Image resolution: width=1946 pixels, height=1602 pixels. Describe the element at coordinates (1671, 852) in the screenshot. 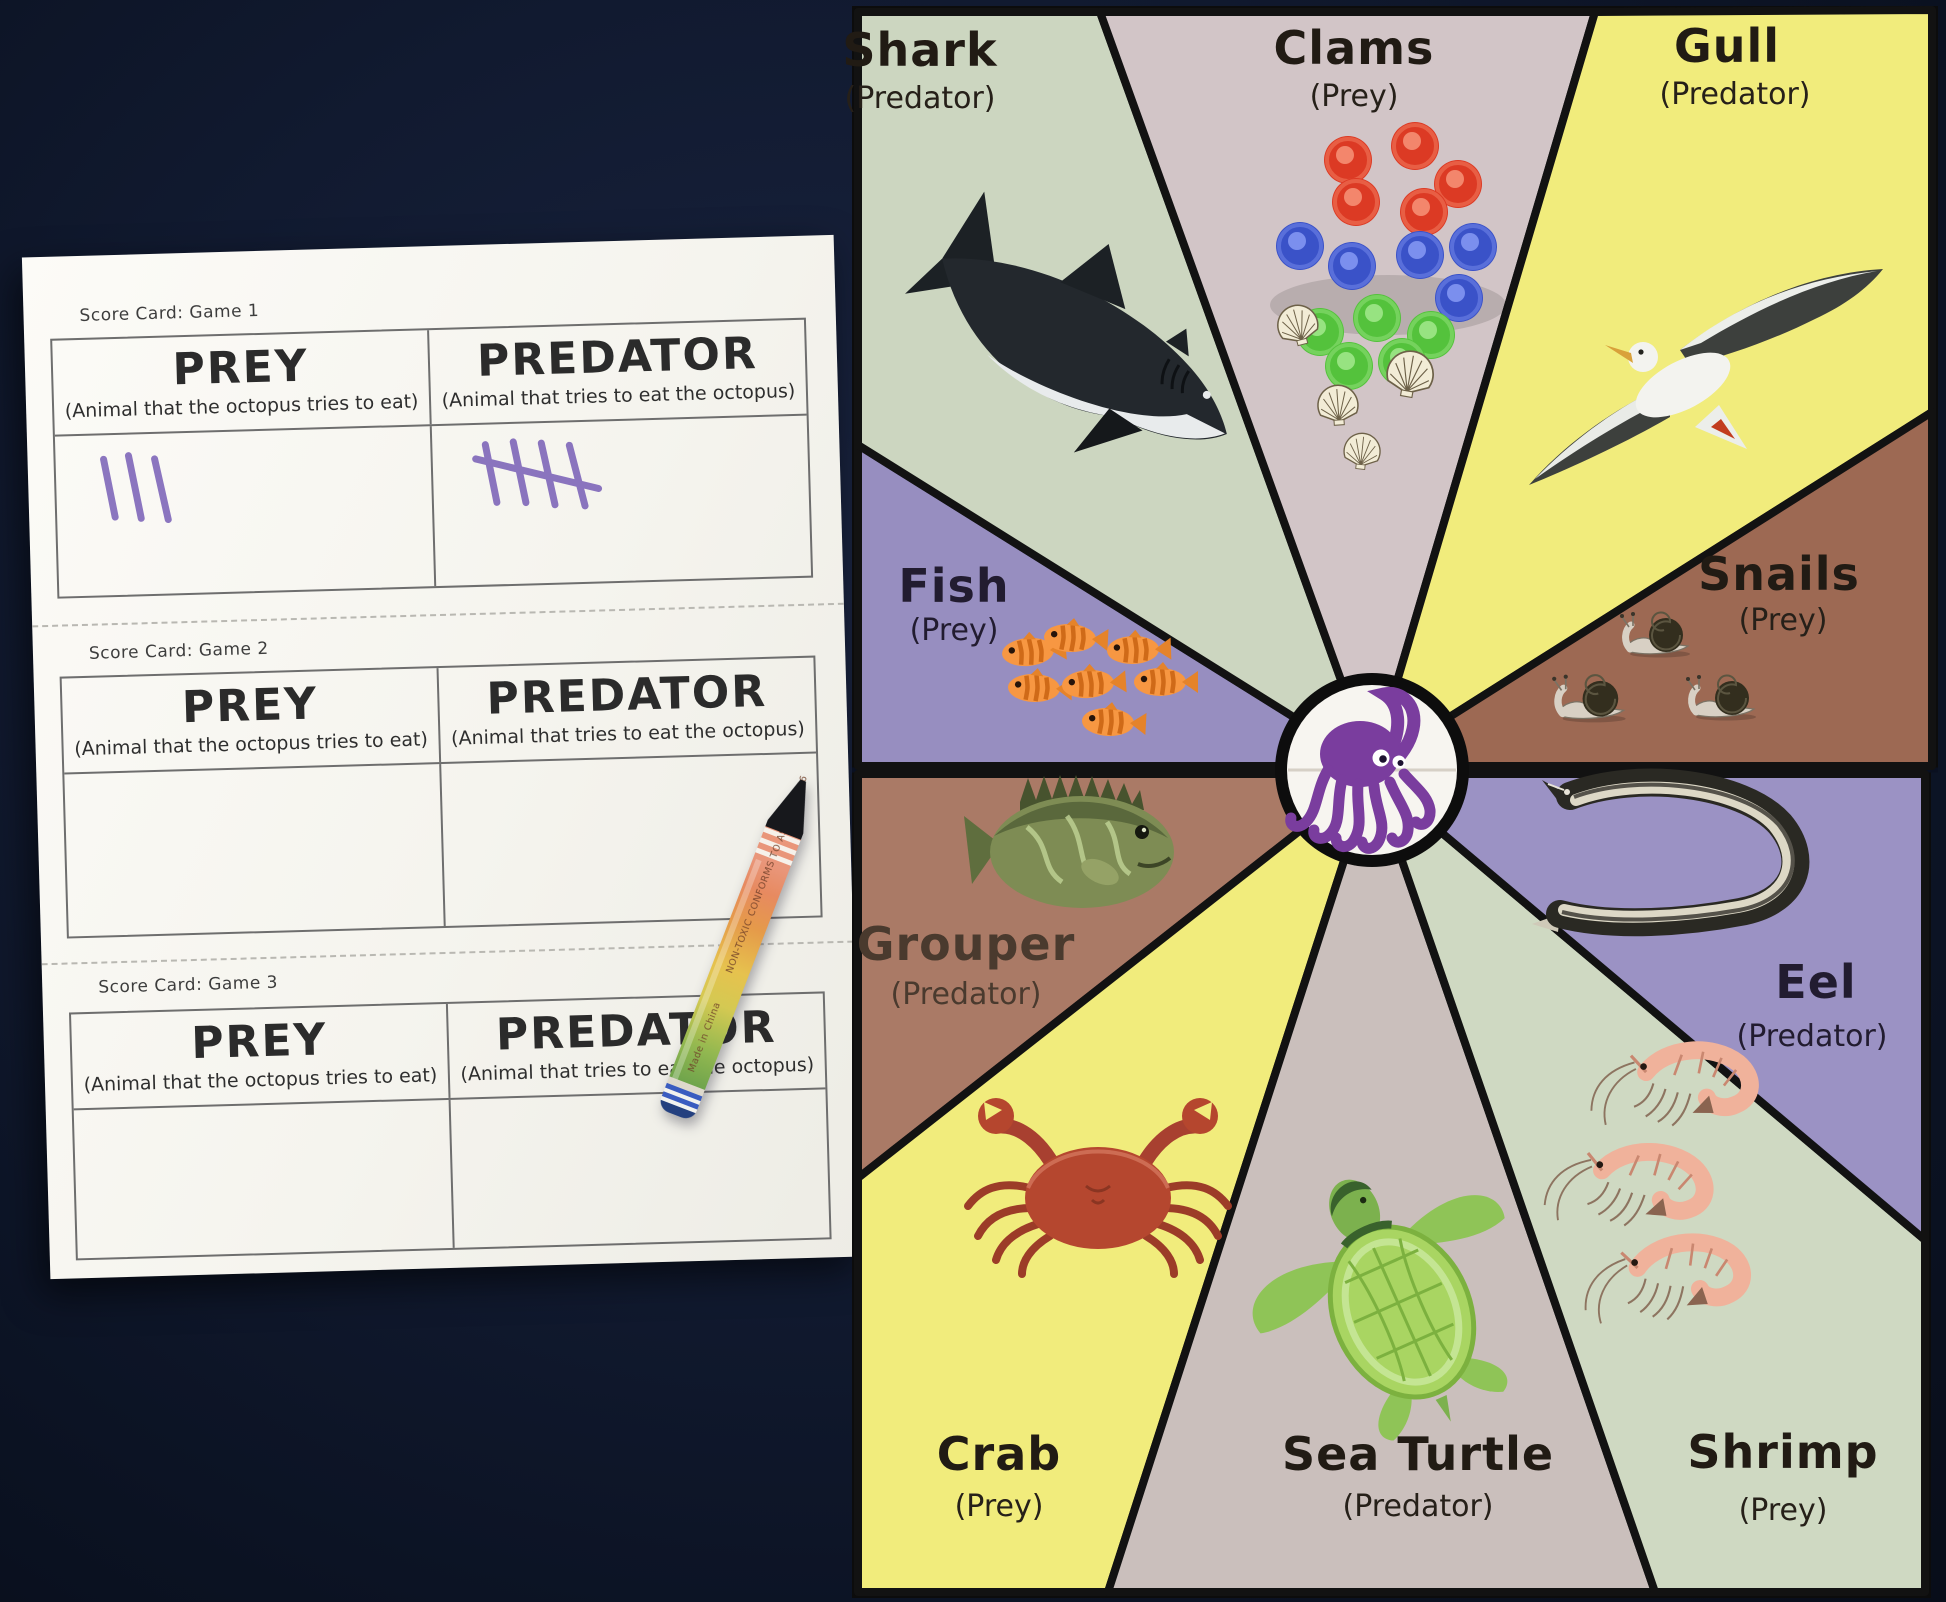

I see `eel-illustration` at that location.